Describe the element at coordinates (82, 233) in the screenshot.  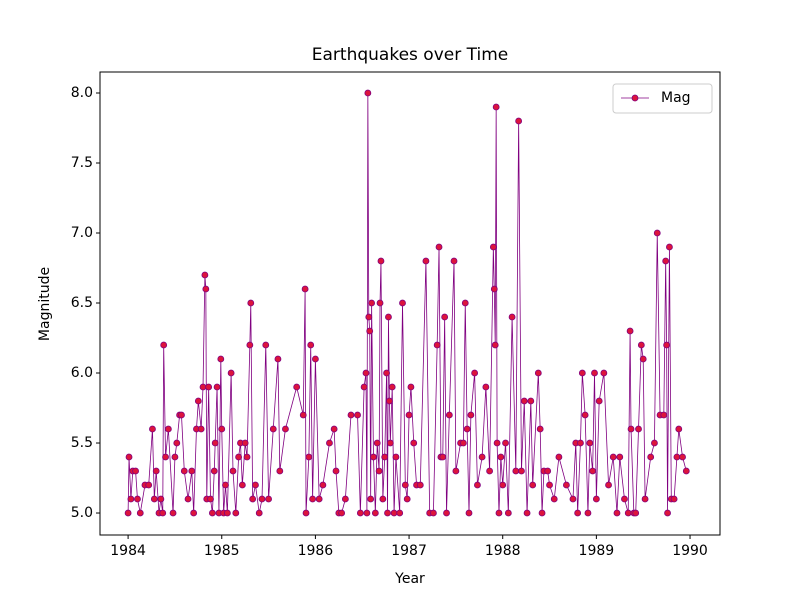
I see `y-tick-label: 7.0` at that location.